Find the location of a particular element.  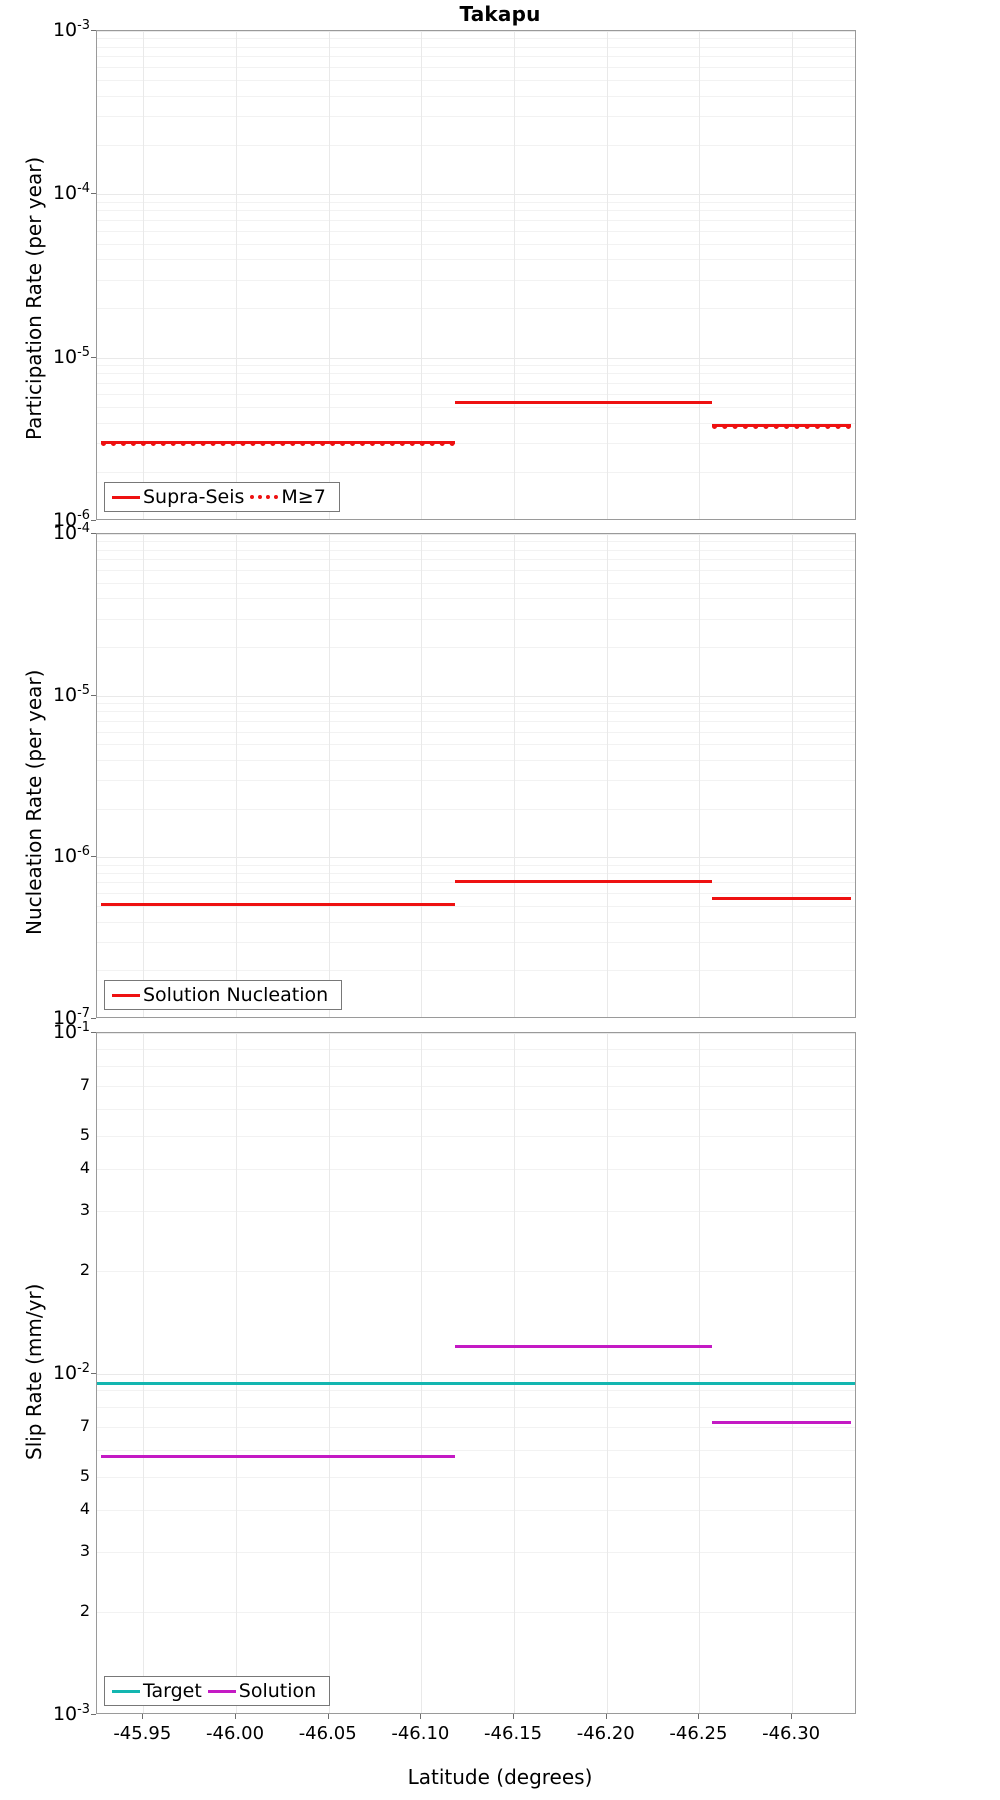

series-segment-solution-nucleation is located at coordinates (782, 898).